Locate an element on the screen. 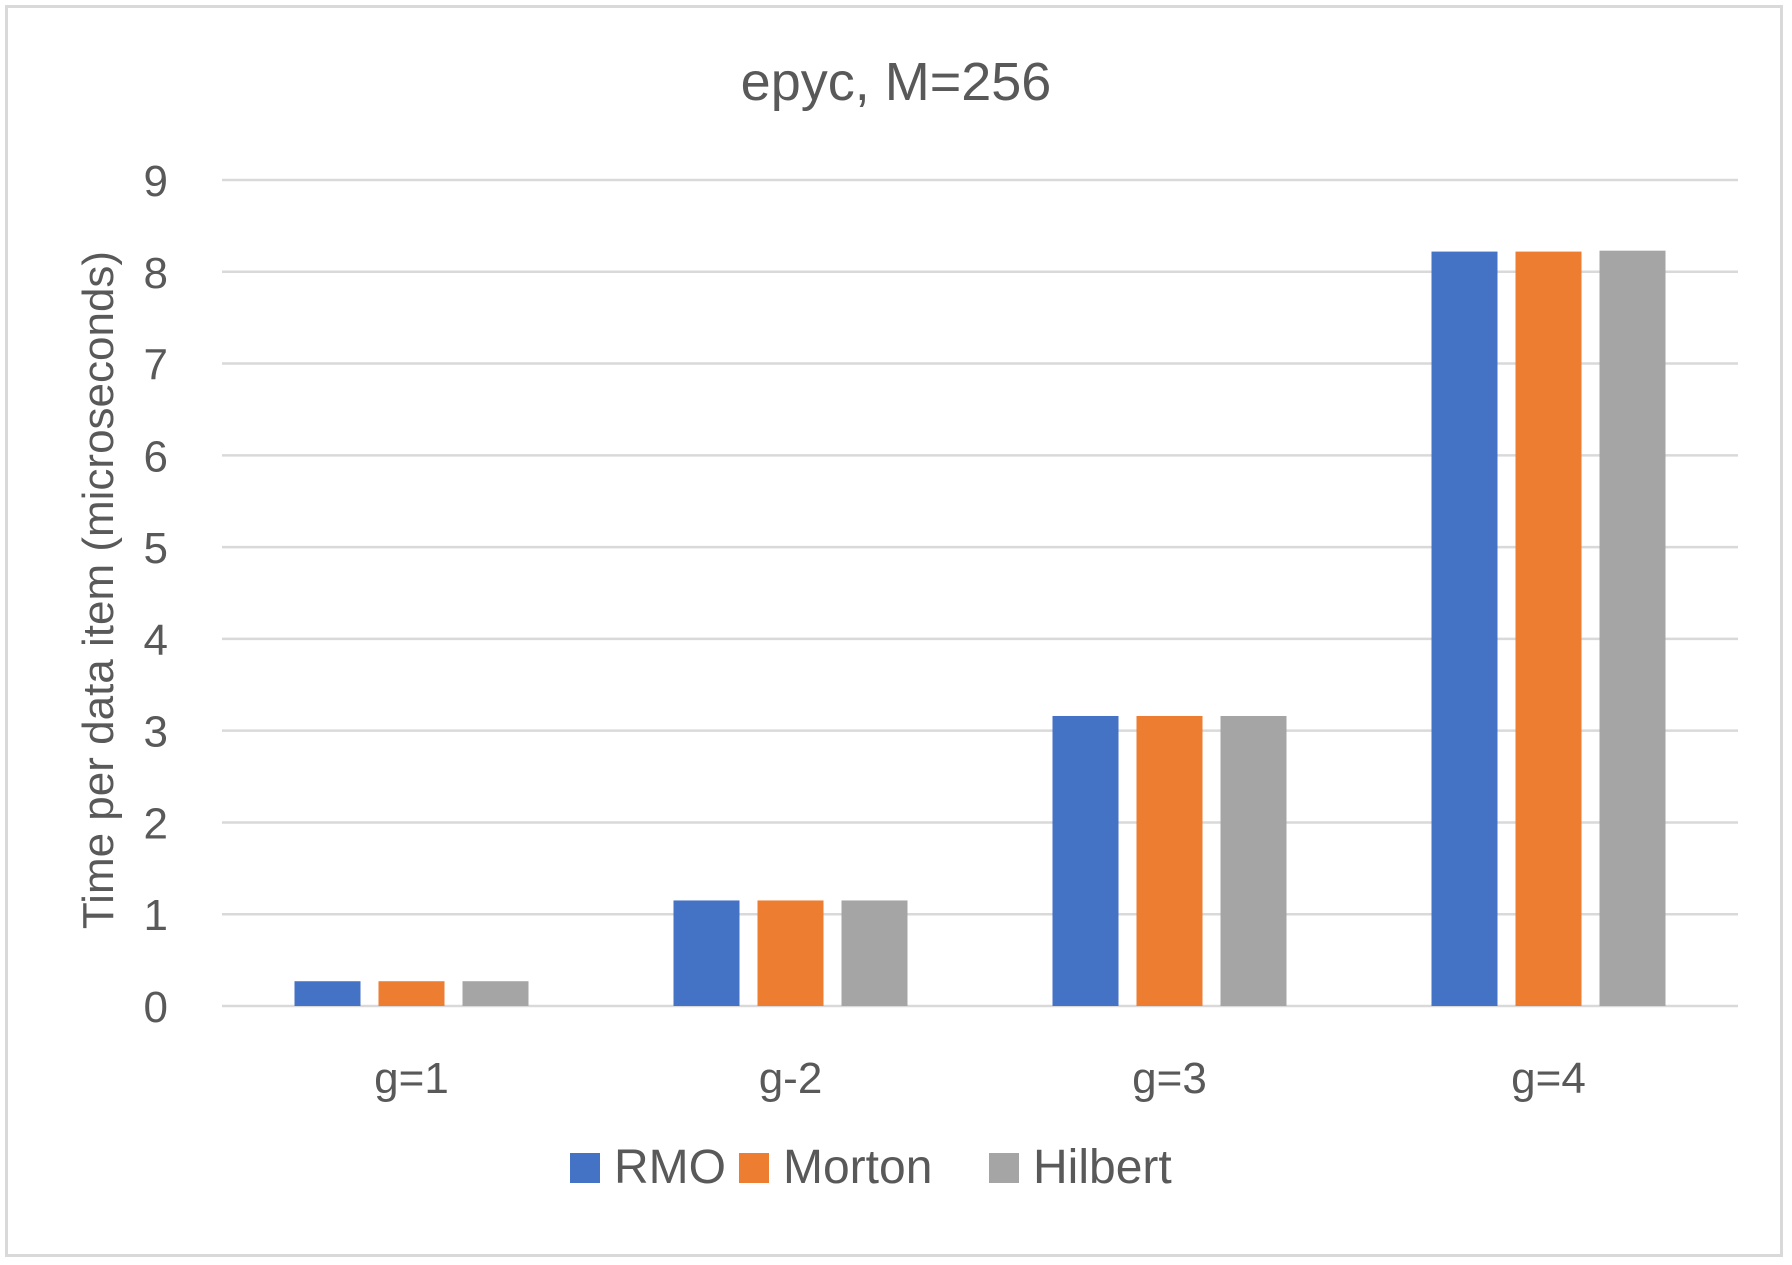  y-tick-label-5: 5 is located at coordinates (156, 548).